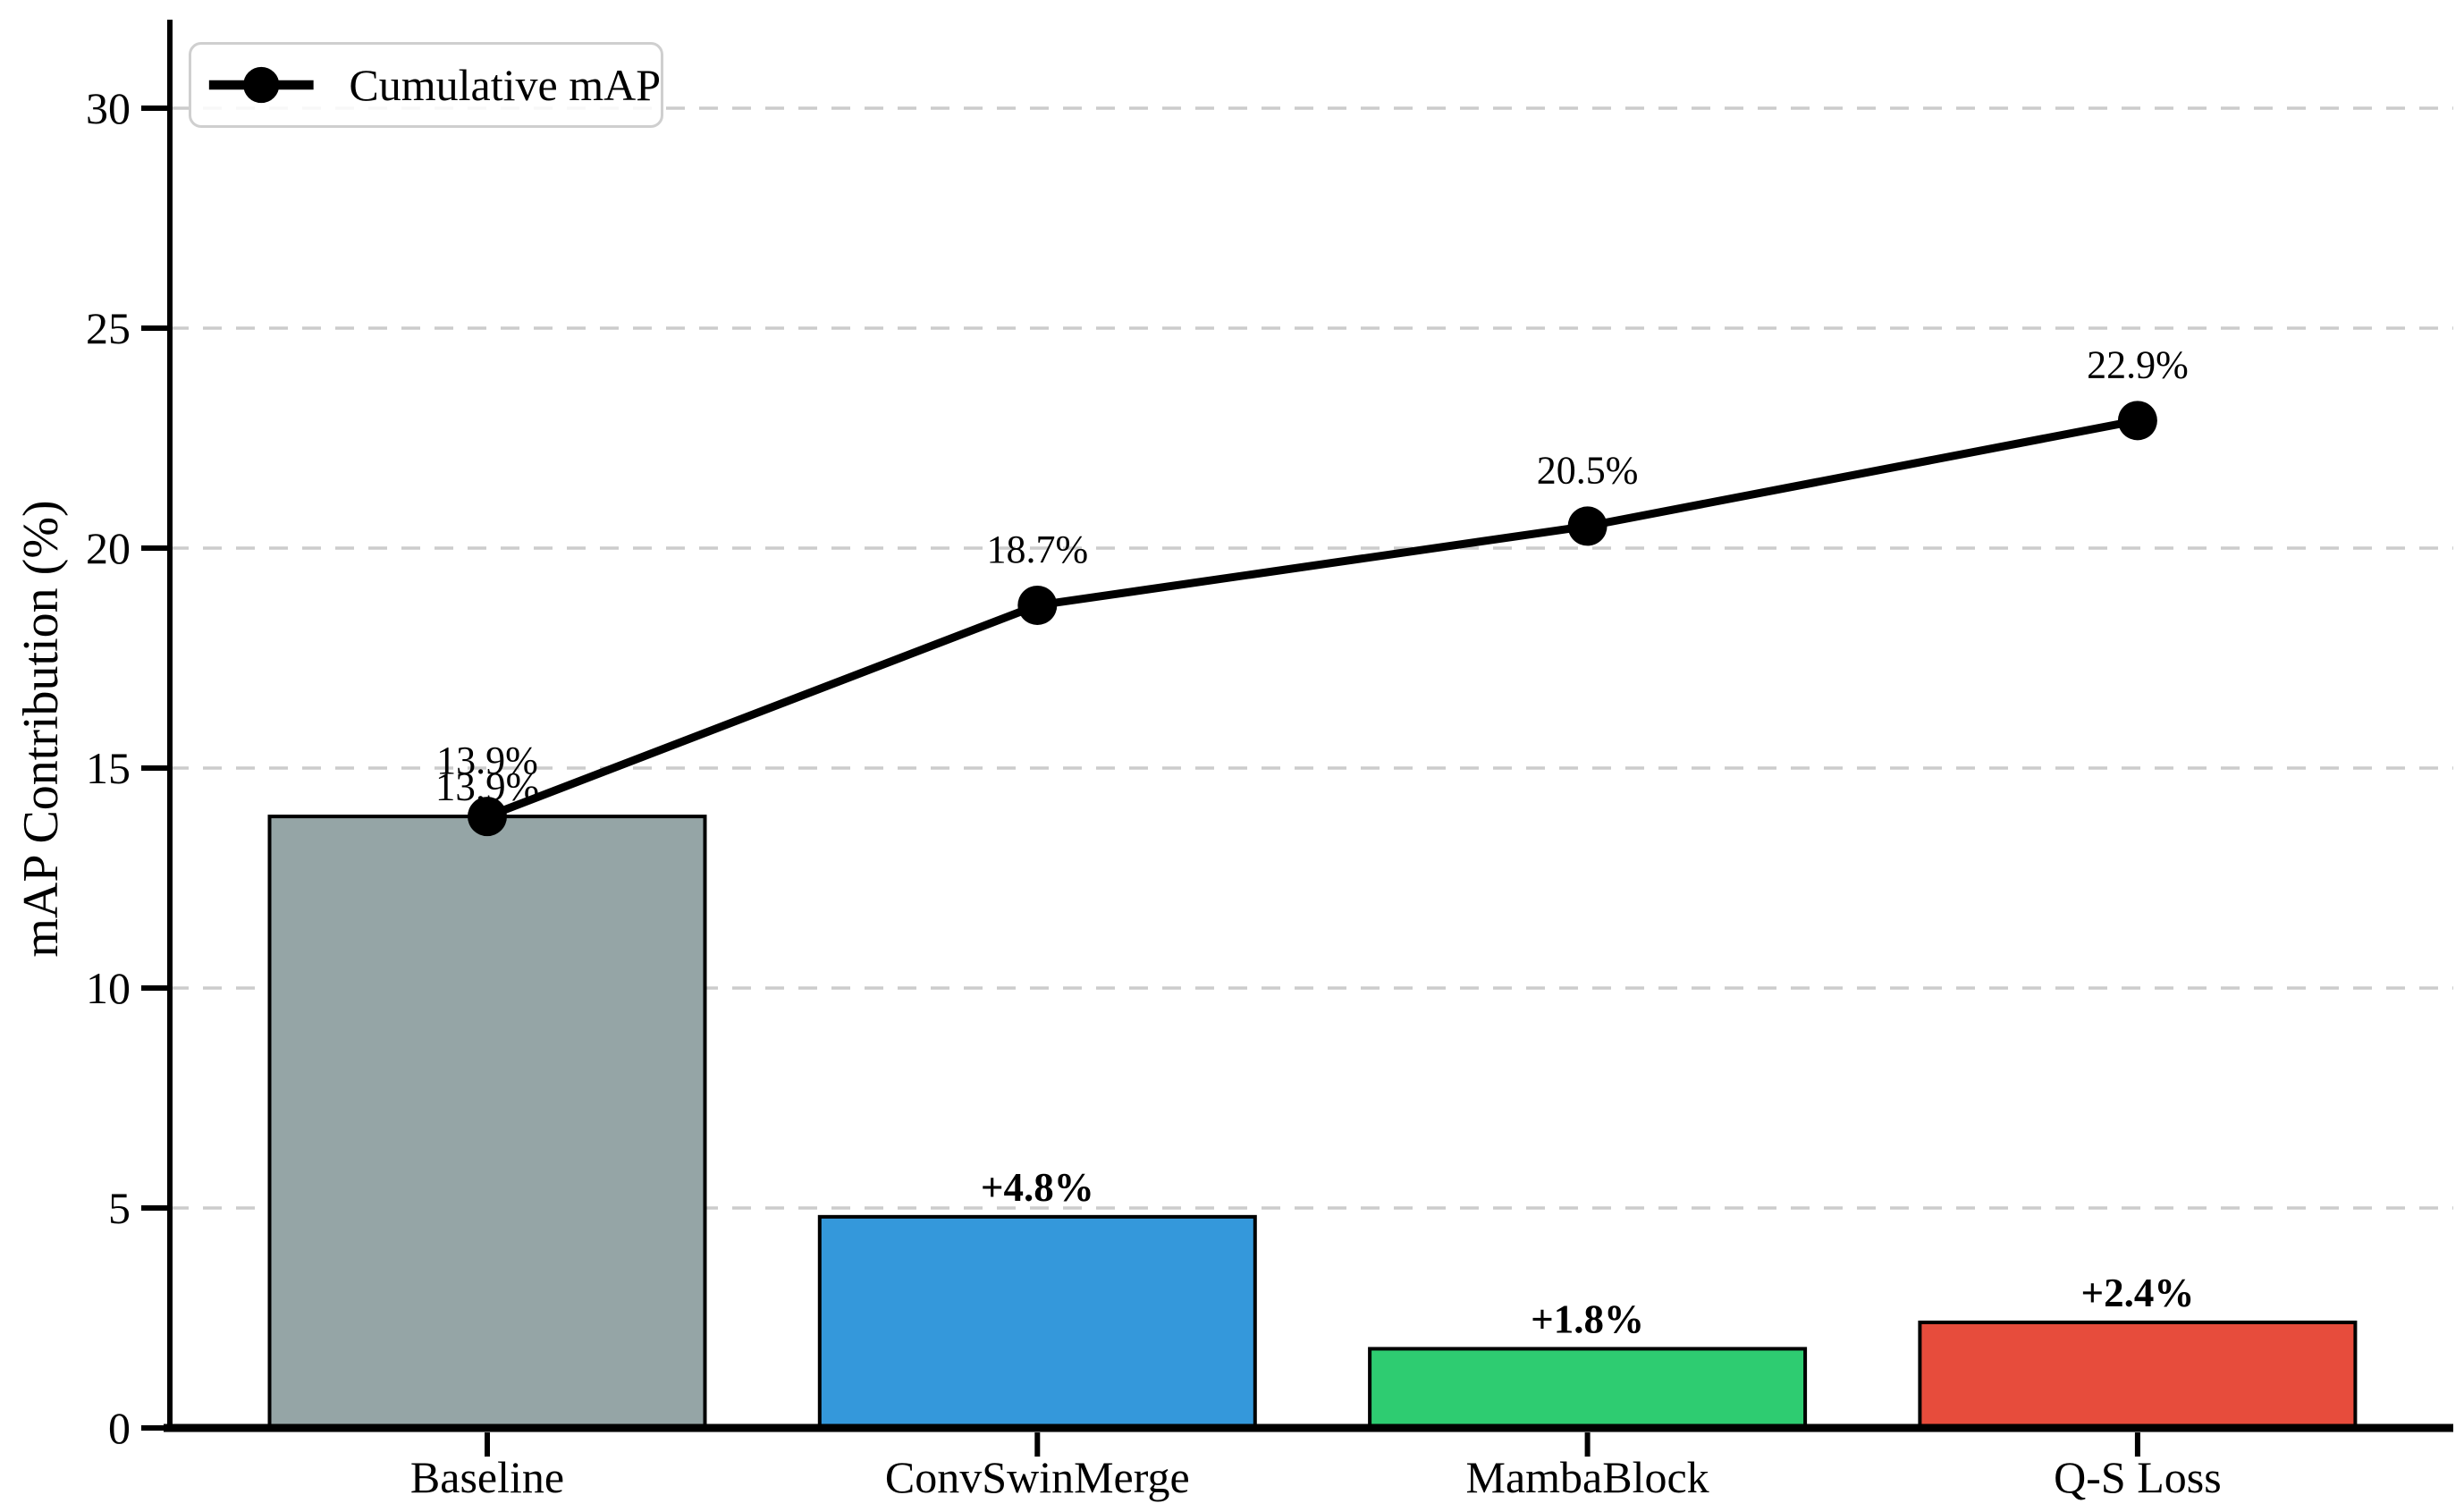  I want to click on bar-label-mambablock: +1.8%, so click(1587, 1319).